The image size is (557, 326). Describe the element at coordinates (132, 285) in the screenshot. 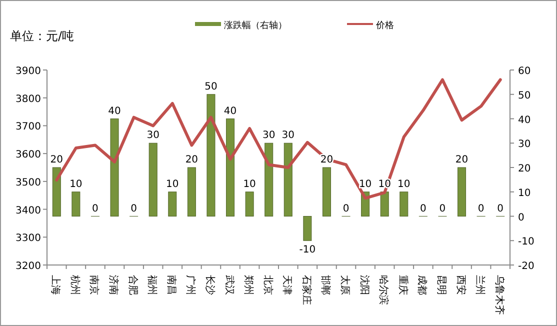

I see `x-tick-label: 合肥` at that location.